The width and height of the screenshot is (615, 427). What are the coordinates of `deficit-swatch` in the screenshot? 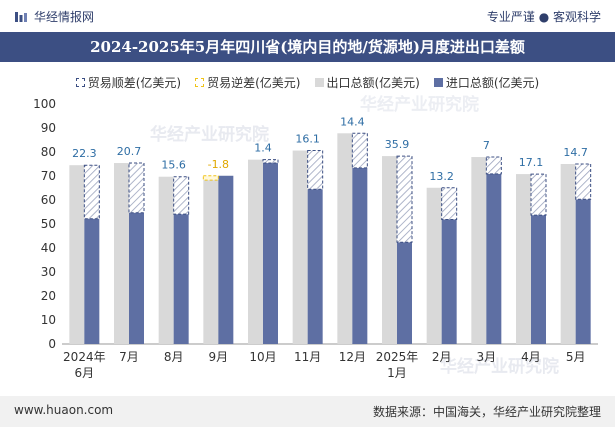 It's located at (200, 82).